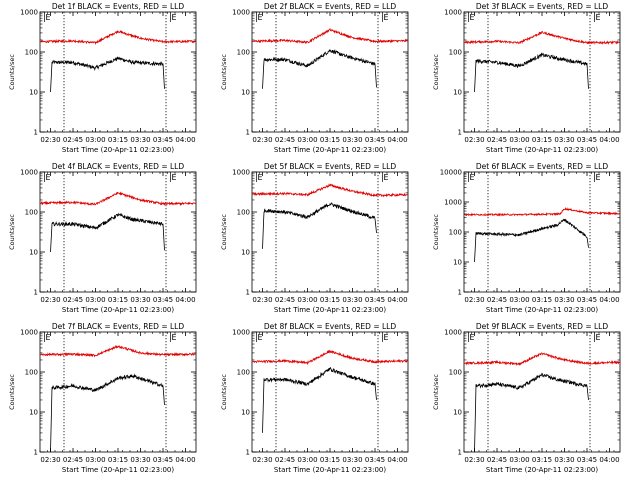 This screenshot has height=480, width=640. I want to click on chart-title: Det 3f BLACK = Events, RED = LLD, so click(542, 6).